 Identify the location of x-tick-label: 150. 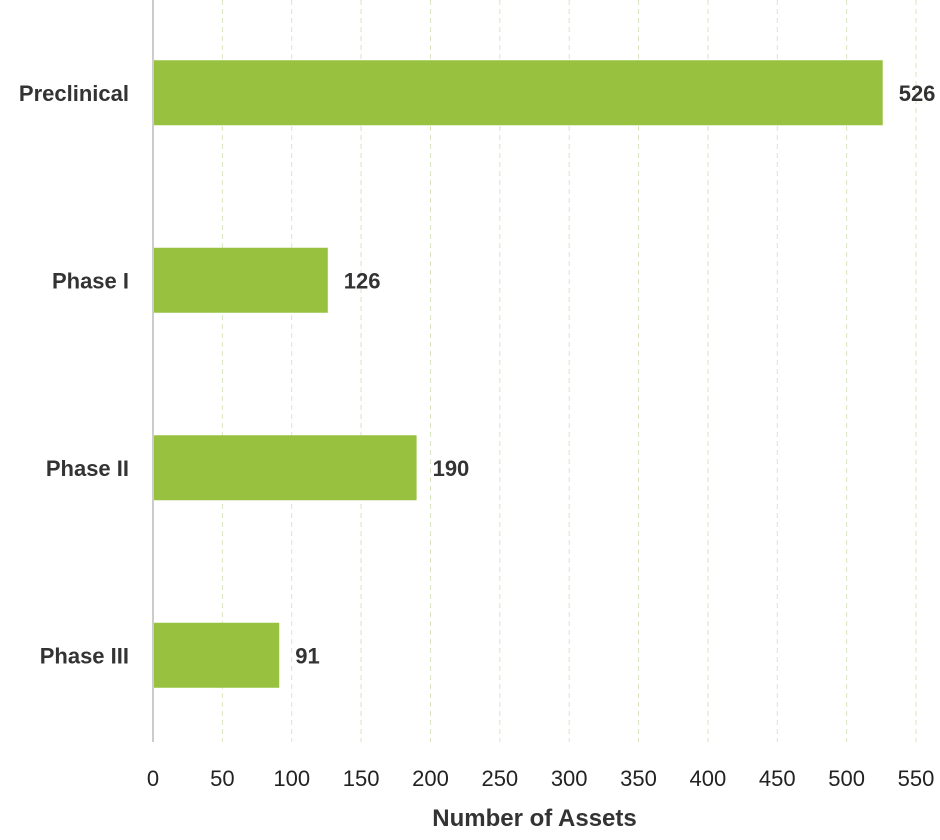
(361, 778).